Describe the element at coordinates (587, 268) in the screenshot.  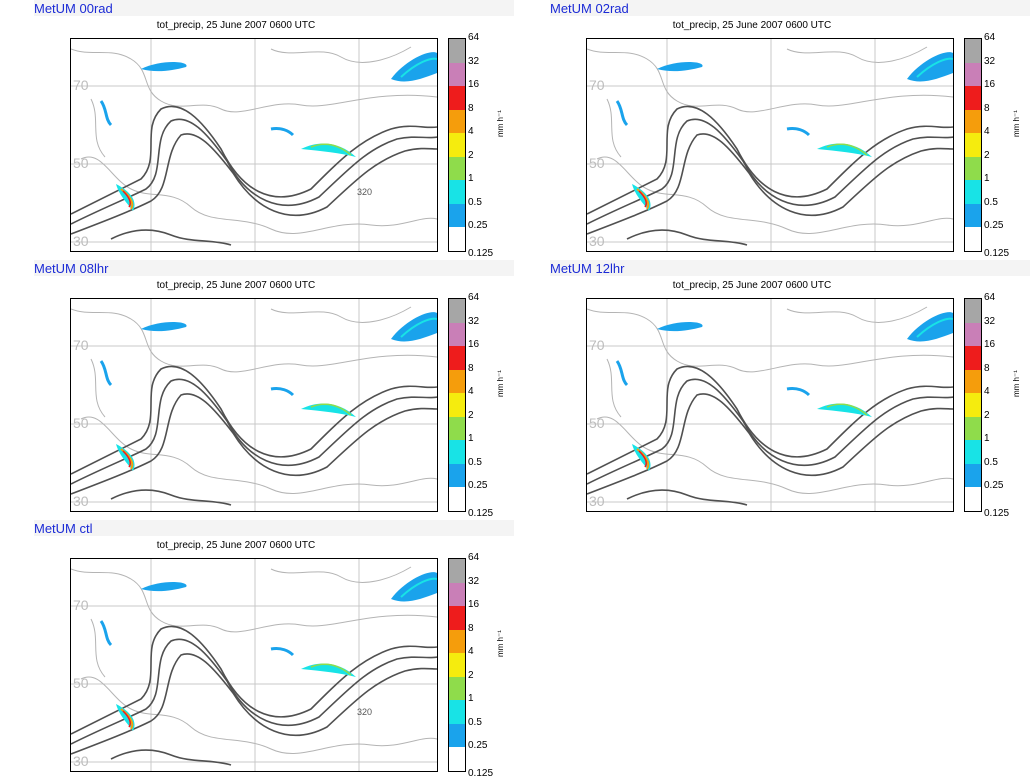
I see `panel-title: MetUM 12lhr` at that location.